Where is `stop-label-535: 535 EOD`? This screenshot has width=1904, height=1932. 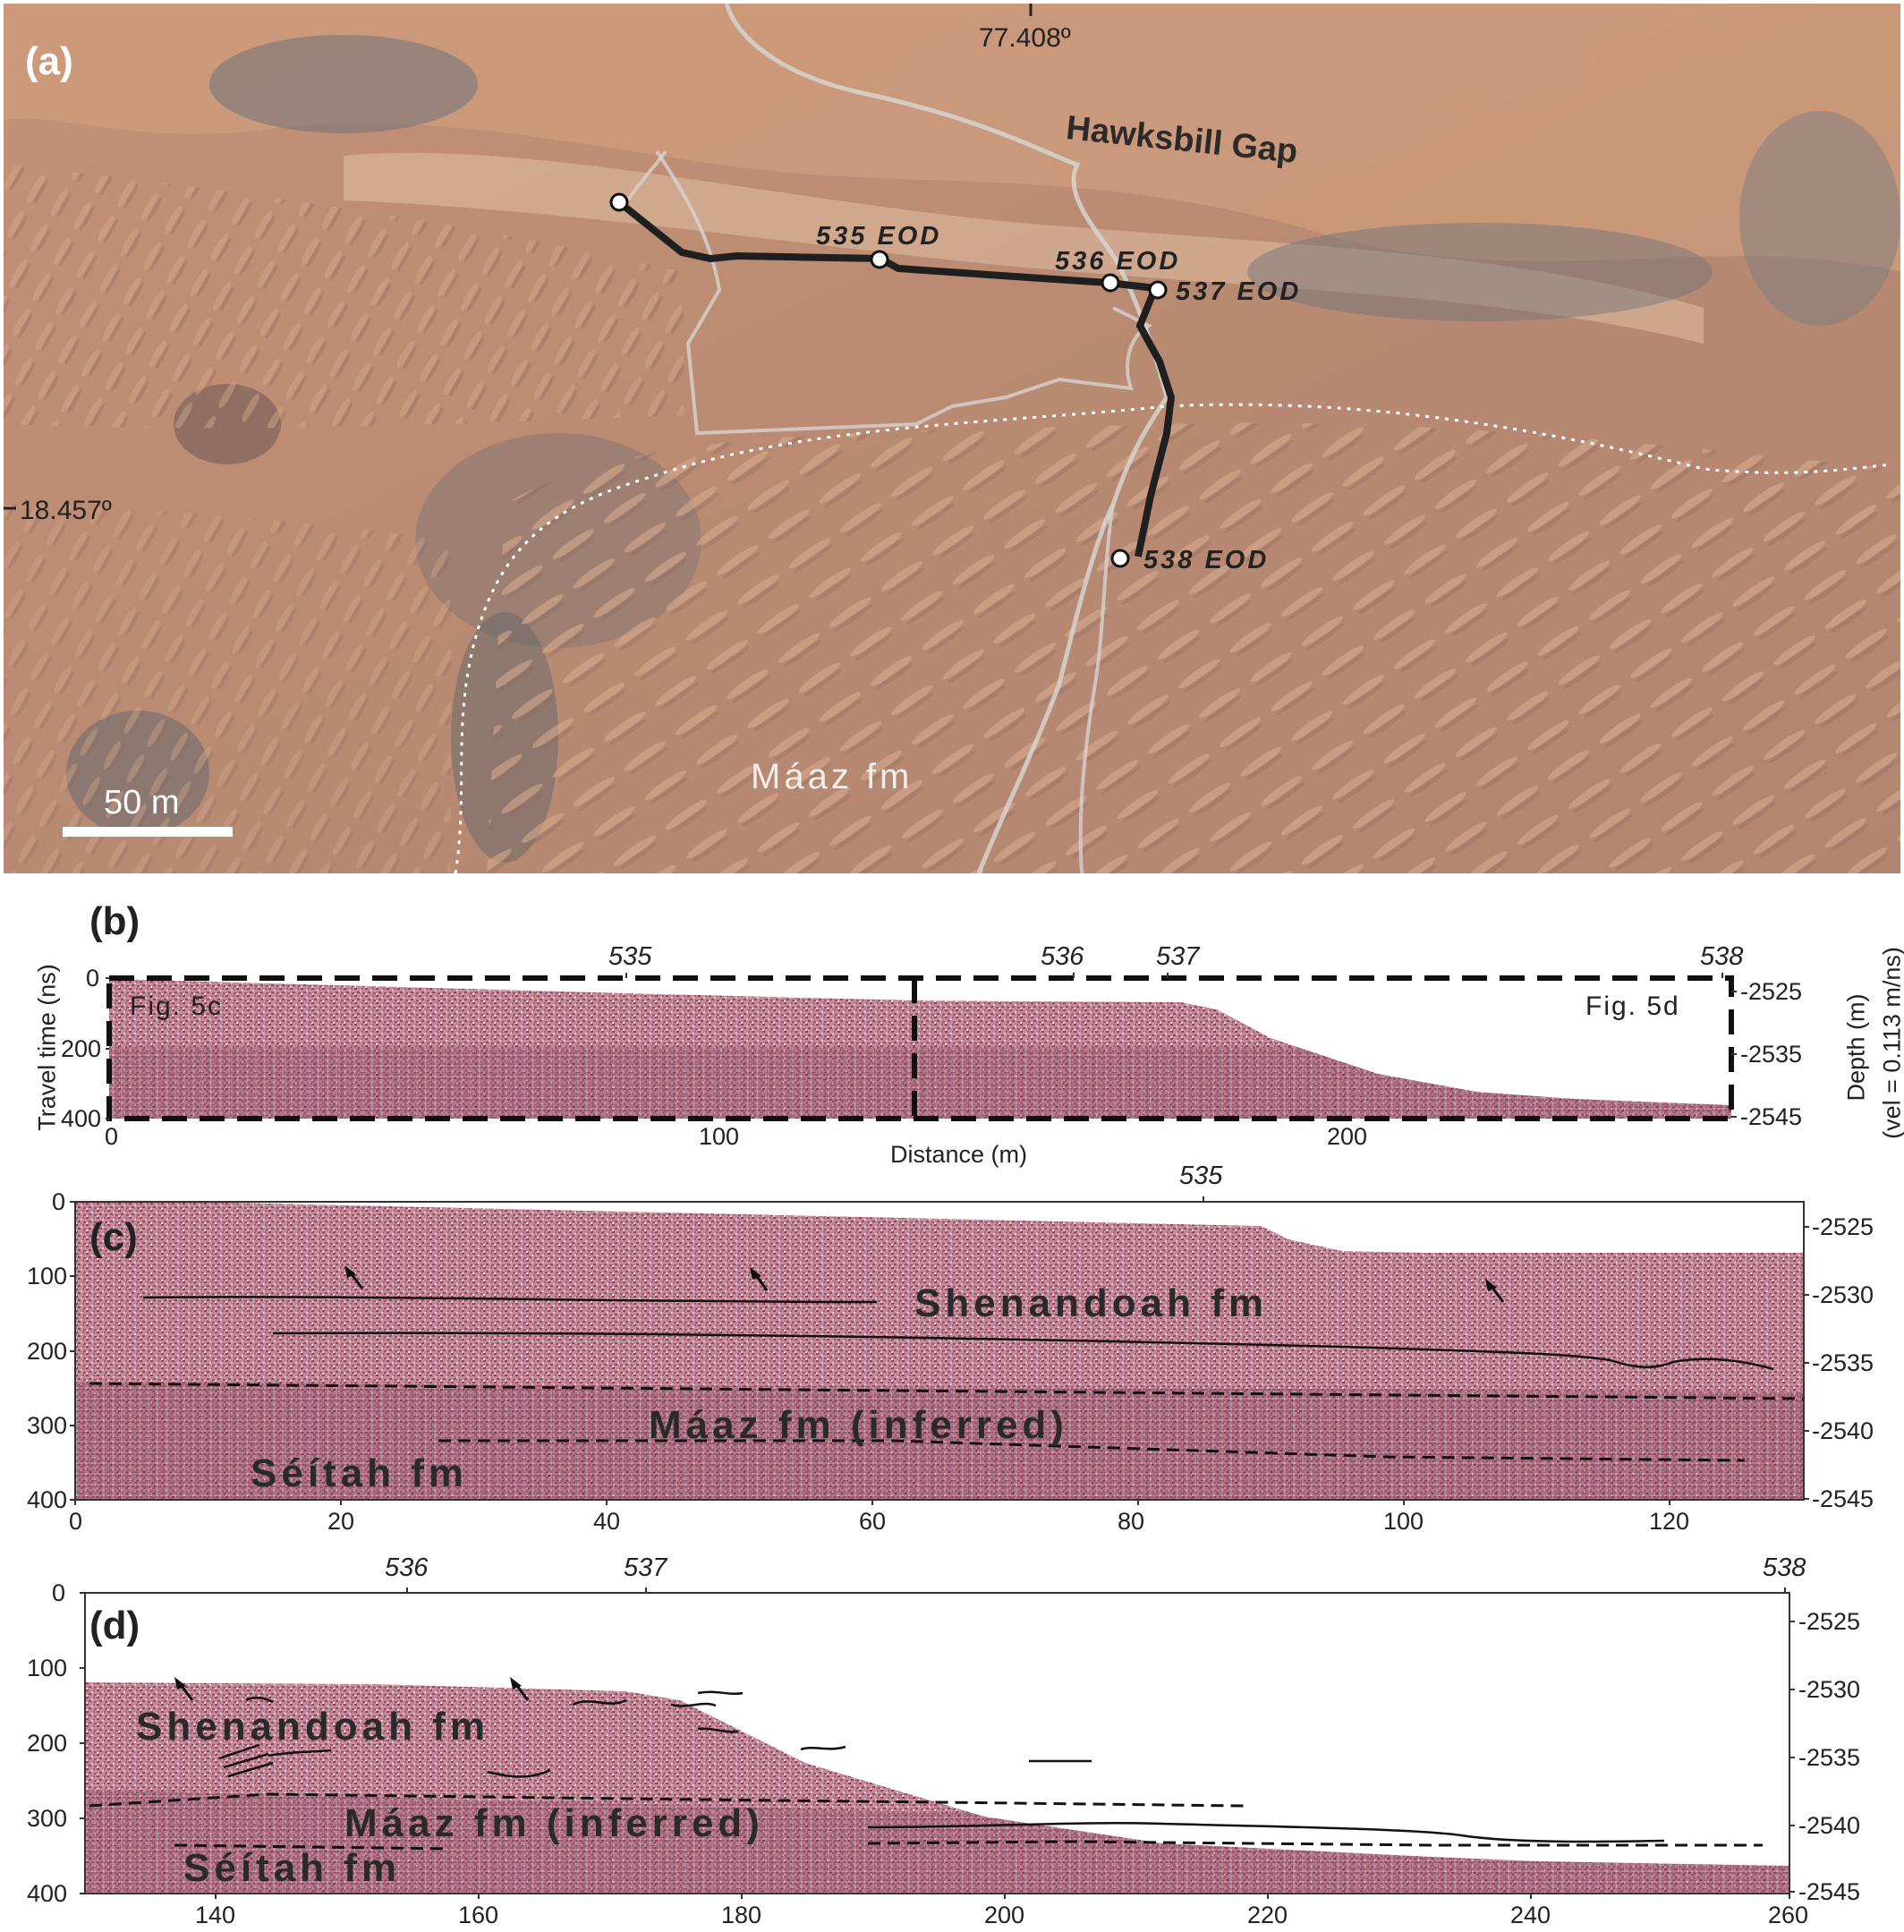 stop-label-535: 535 EOD is located at coordinates (879, 237).